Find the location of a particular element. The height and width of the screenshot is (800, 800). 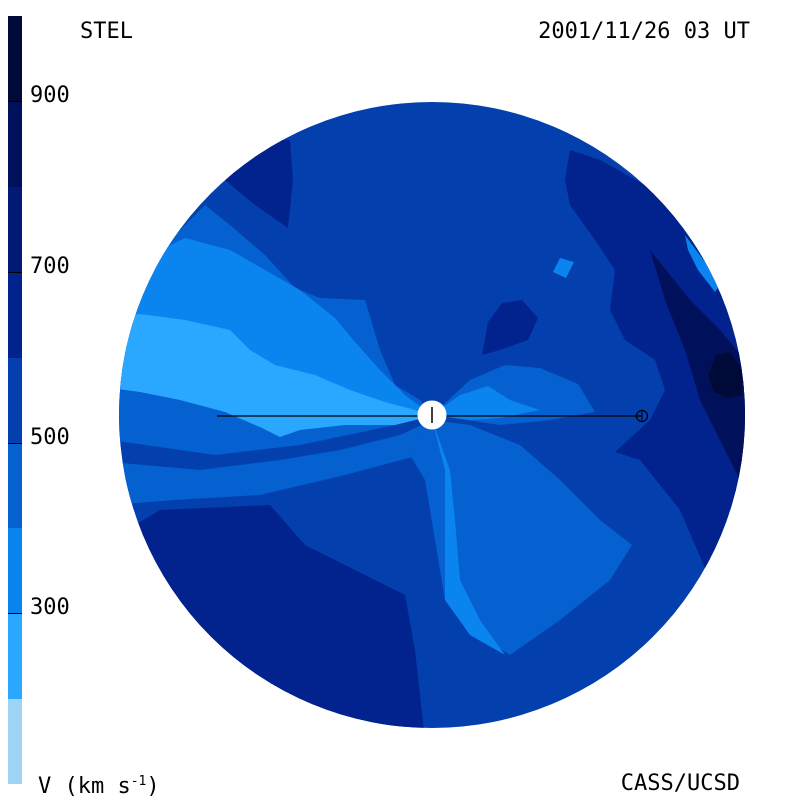

light-spot-upper-right is located at coordinates (563, 268).